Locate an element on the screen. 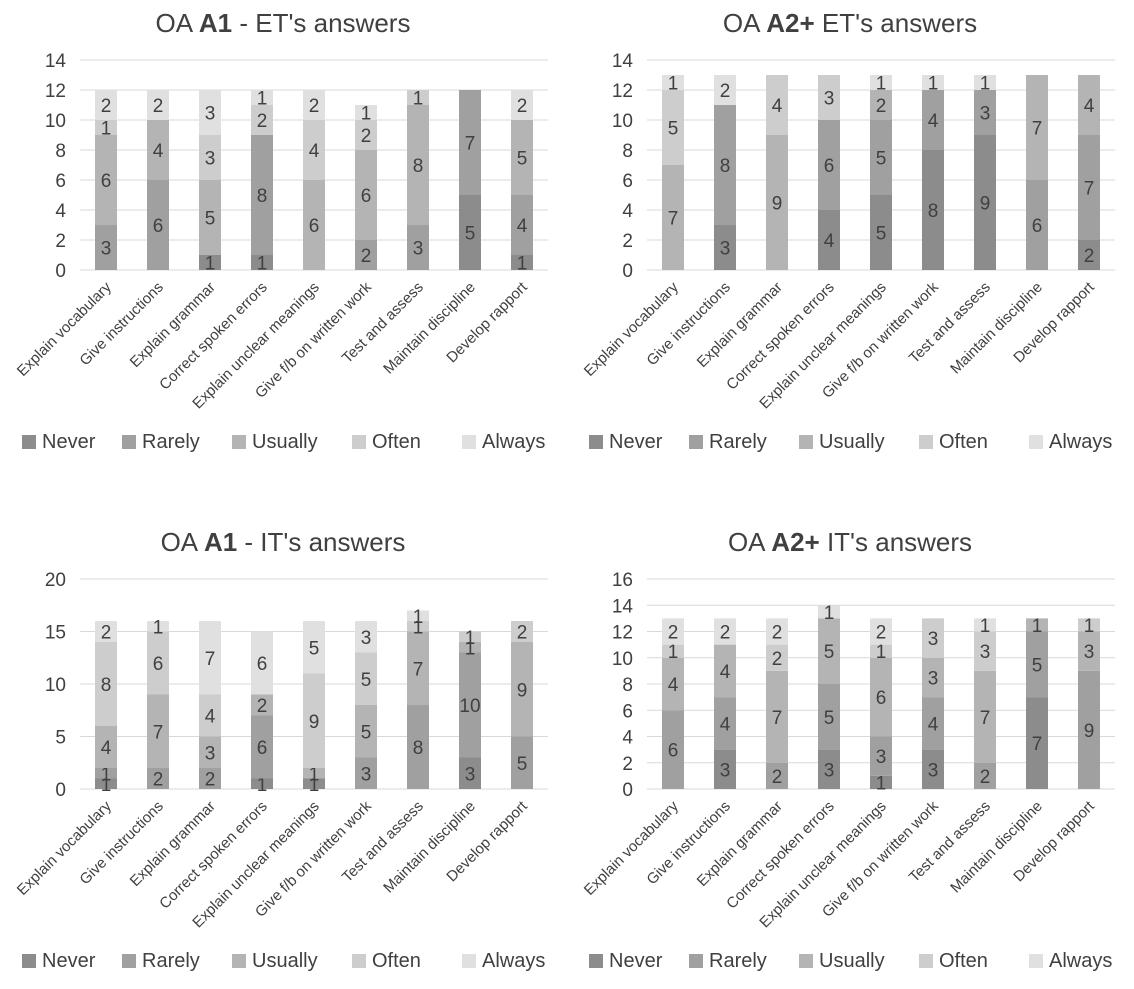 The image size is (1134, 989). chart-title-part: ET's answers is located at coordinates (896, 23).